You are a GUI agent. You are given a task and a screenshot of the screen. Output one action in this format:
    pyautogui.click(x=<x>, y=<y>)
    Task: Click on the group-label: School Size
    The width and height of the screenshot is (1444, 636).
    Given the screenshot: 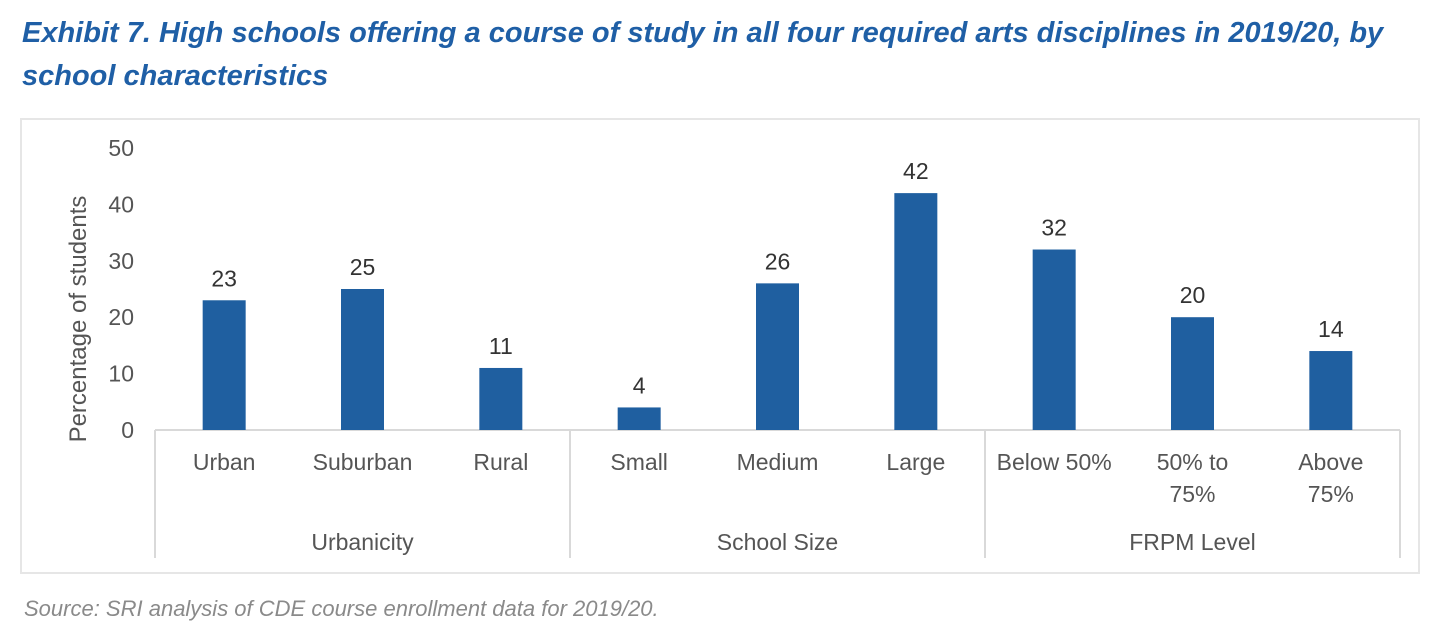 What is the action you would take?
    pyautogui.click(x=777, y=542)
    